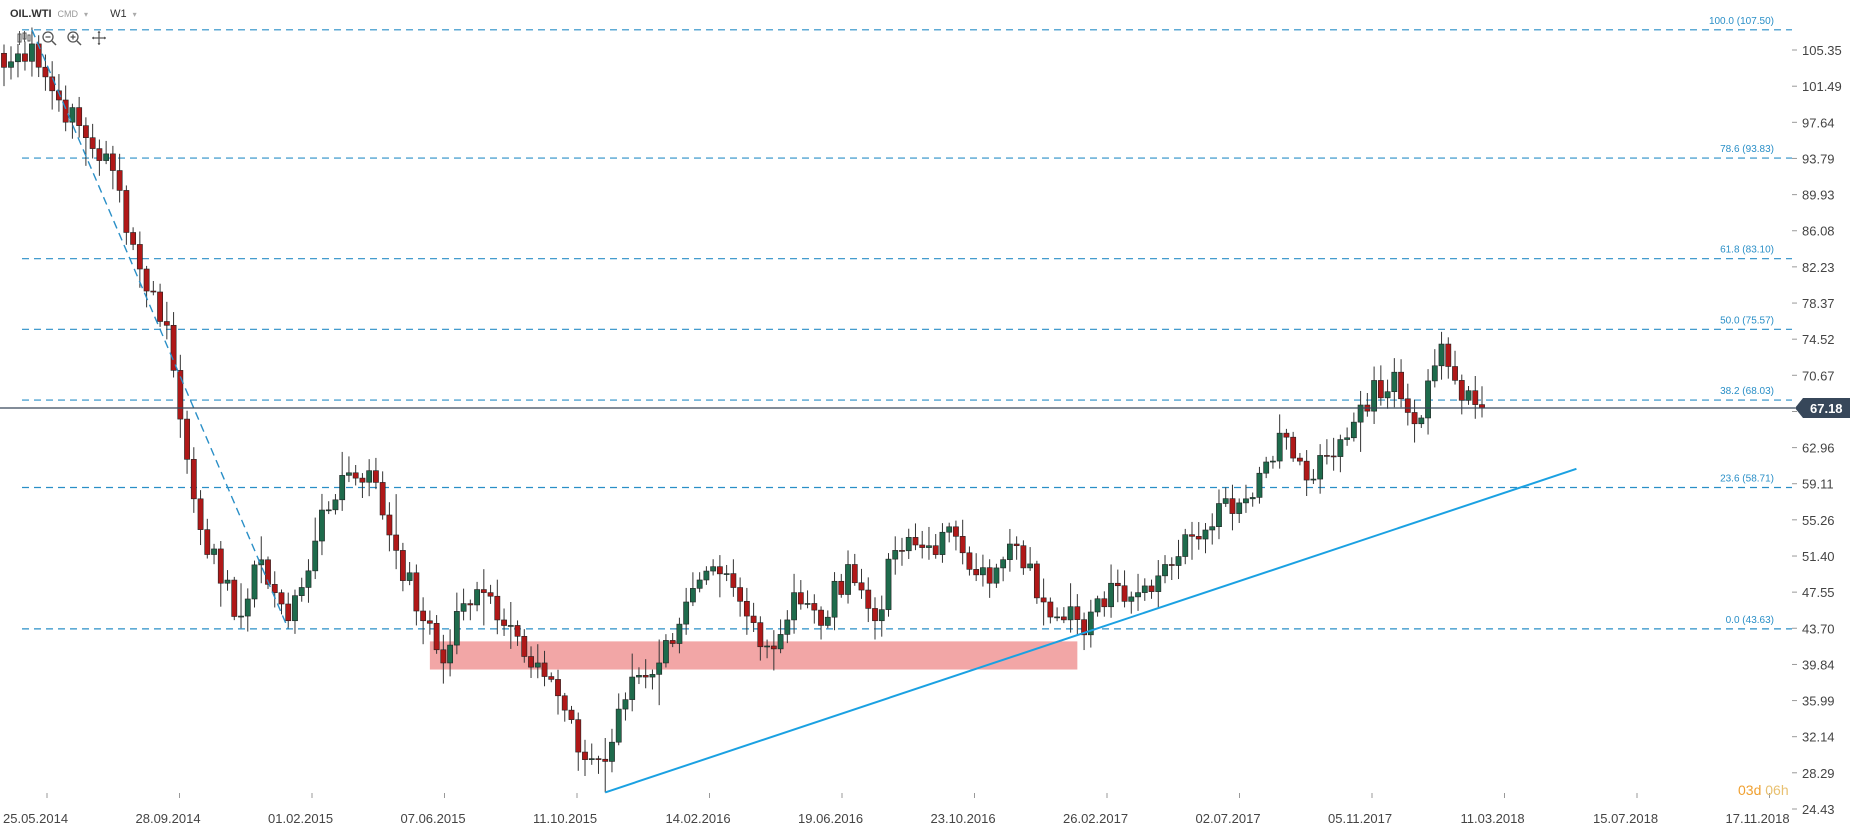 This screenshot has height=837, width=1850. I want to click on symbol-label: OIL.WTI, so click(31, 14).